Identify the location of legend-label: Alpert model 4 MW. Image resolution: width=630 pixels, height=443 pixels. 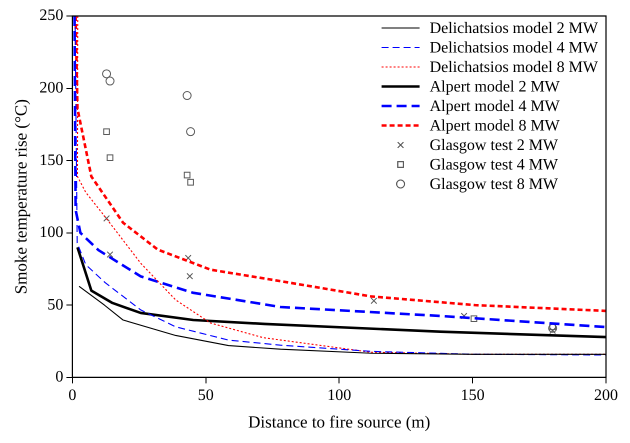
(495, 107).